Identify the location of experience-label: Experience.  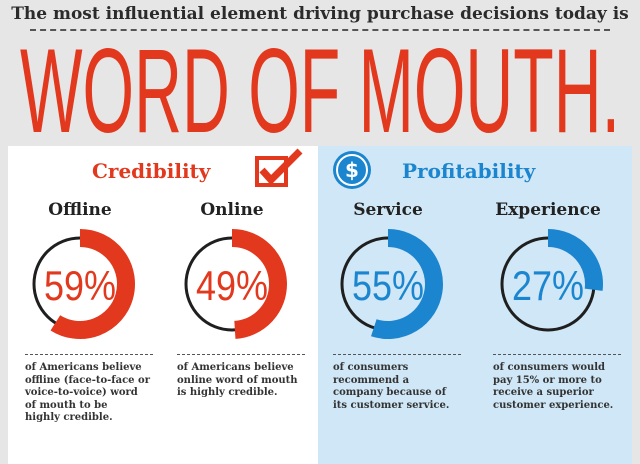
(548, 210).